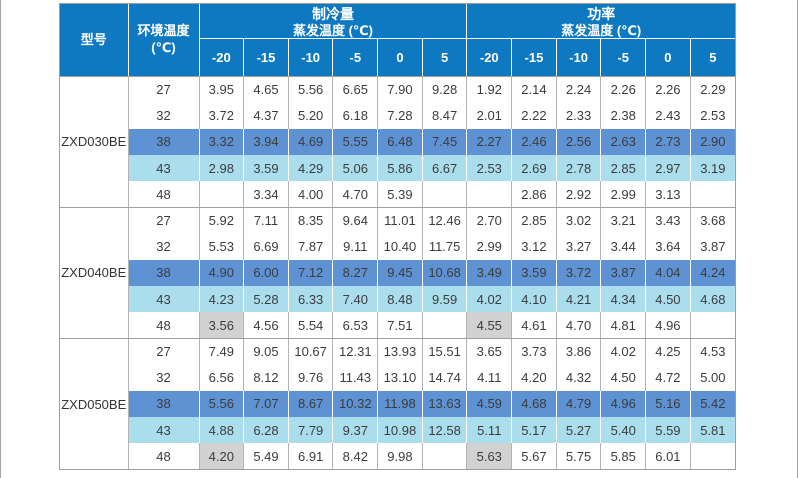 The image size is (800, 478). Describe the element at coordinates (163, 47) in the screenshot. I see `header-ambient-label-line2: (℃)` at that location.